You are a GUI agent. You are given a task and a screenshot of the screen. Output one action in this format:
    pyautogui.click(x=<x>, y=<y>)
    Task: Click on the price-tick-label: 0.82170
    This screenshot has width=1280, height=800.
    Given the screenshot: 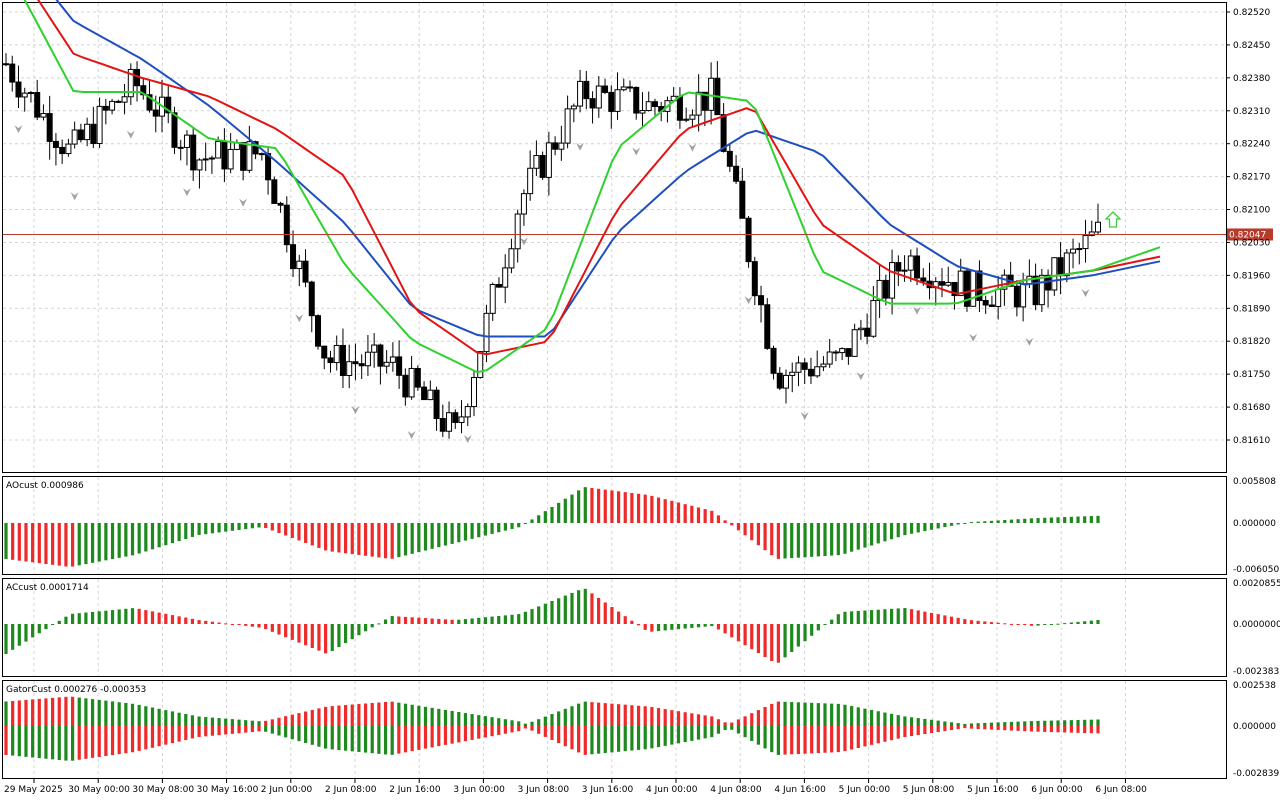 What is the action you would take?
    pyautogui.click(x=1251, y=178)
    